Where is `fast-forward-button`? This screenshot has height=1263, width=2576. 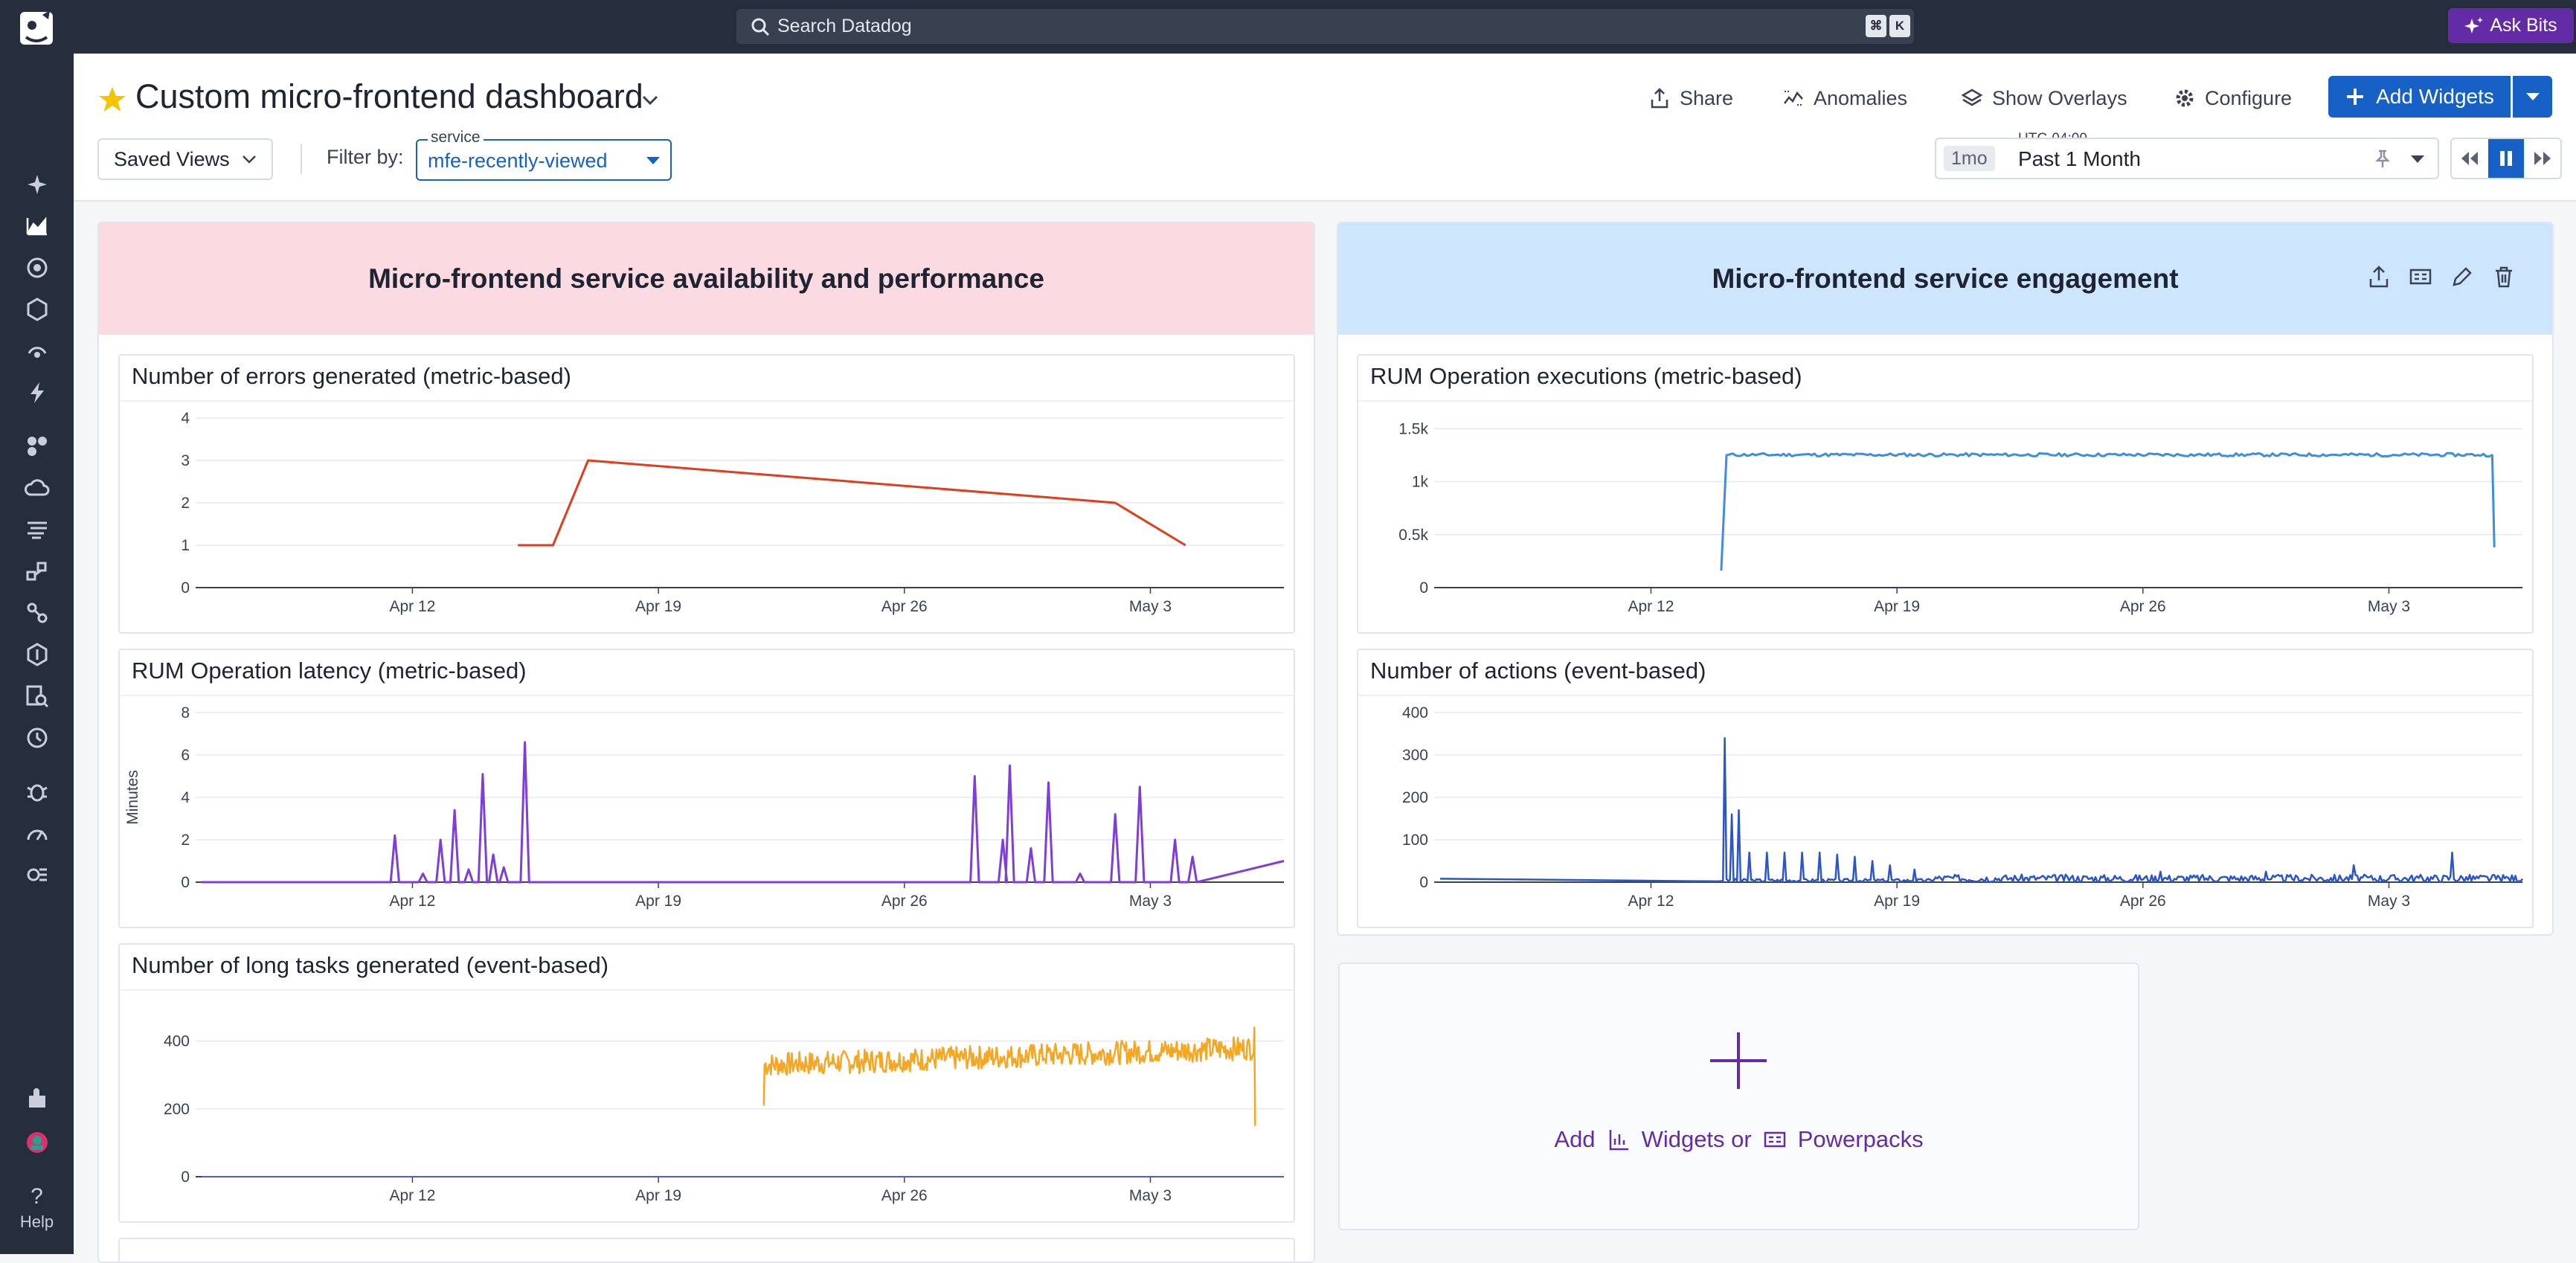 fast-forward-button is located at coordinates (2542, 158).